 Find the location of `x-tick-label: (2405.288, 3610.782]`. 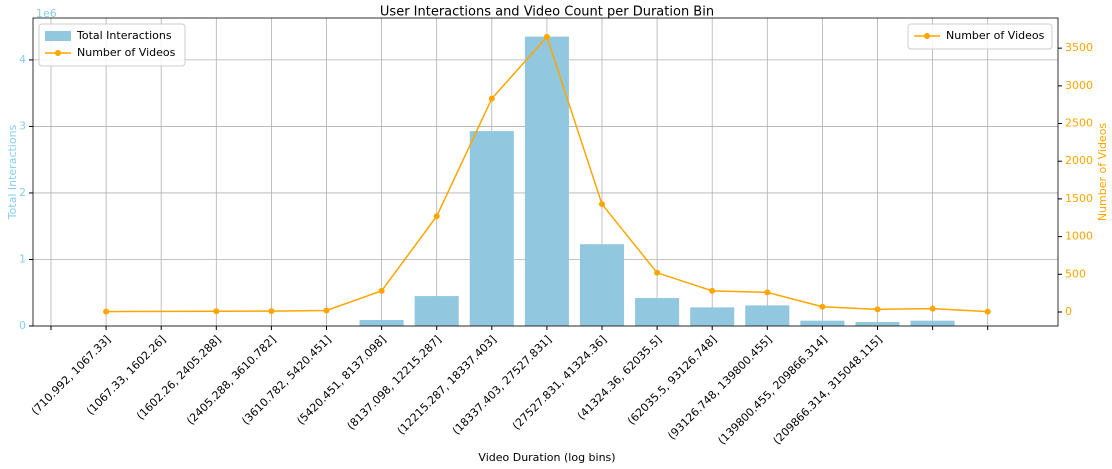

x-tick-label: (2405.288, 3610.782] is located at coordinates (231, 380).